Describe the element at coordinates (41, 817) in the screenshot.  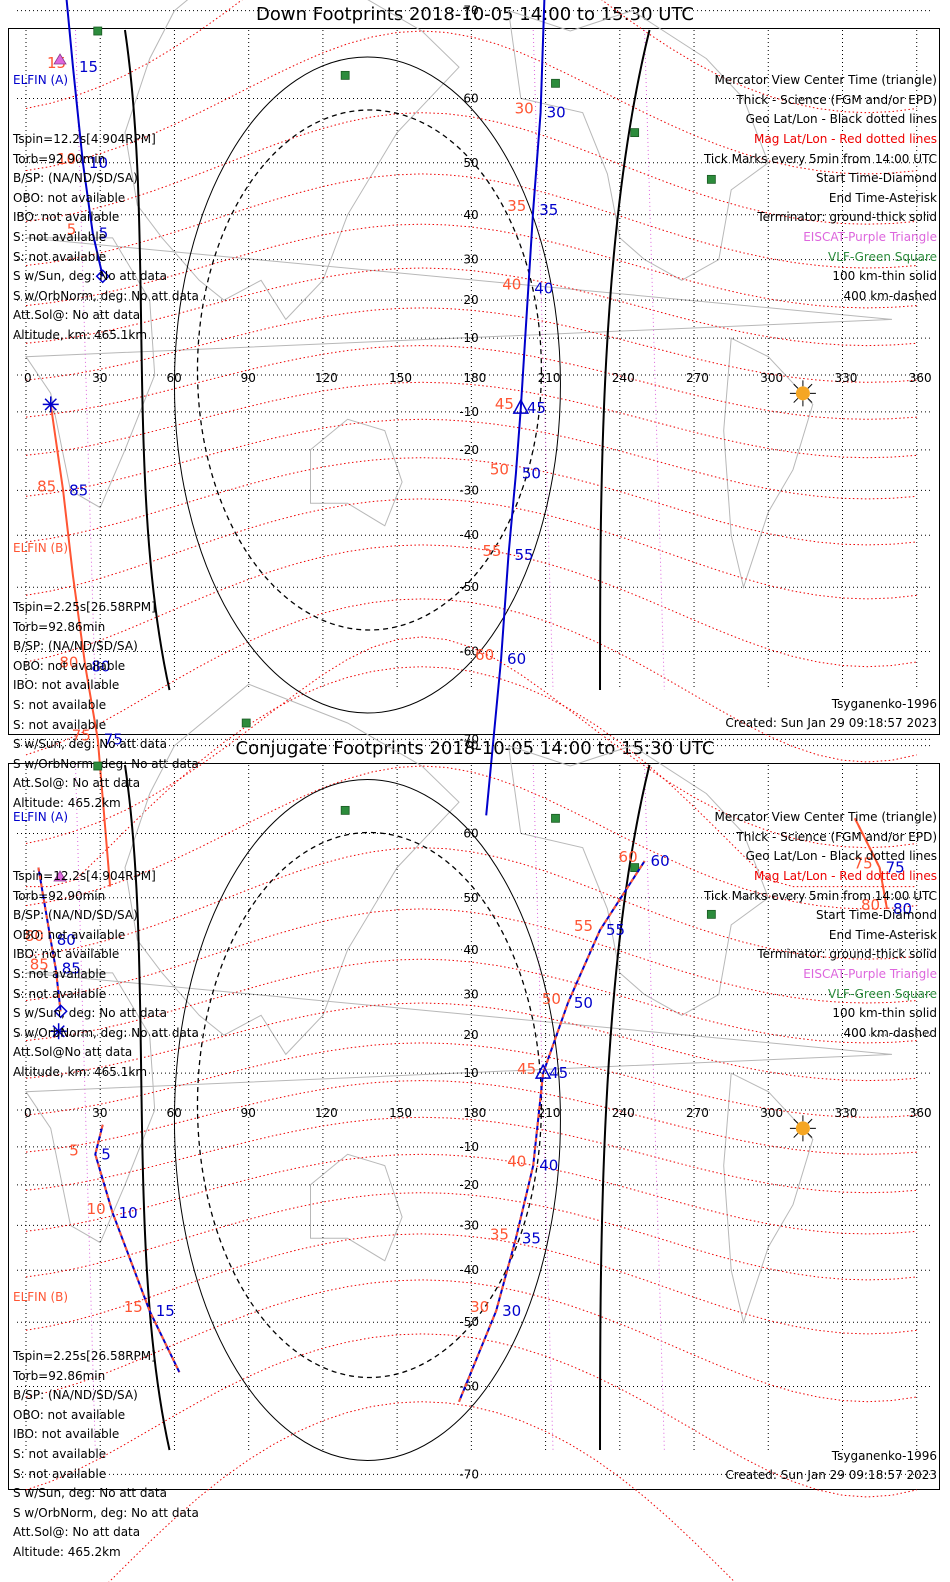
I see `sat-a-name: ELFIN (A)` at that location.